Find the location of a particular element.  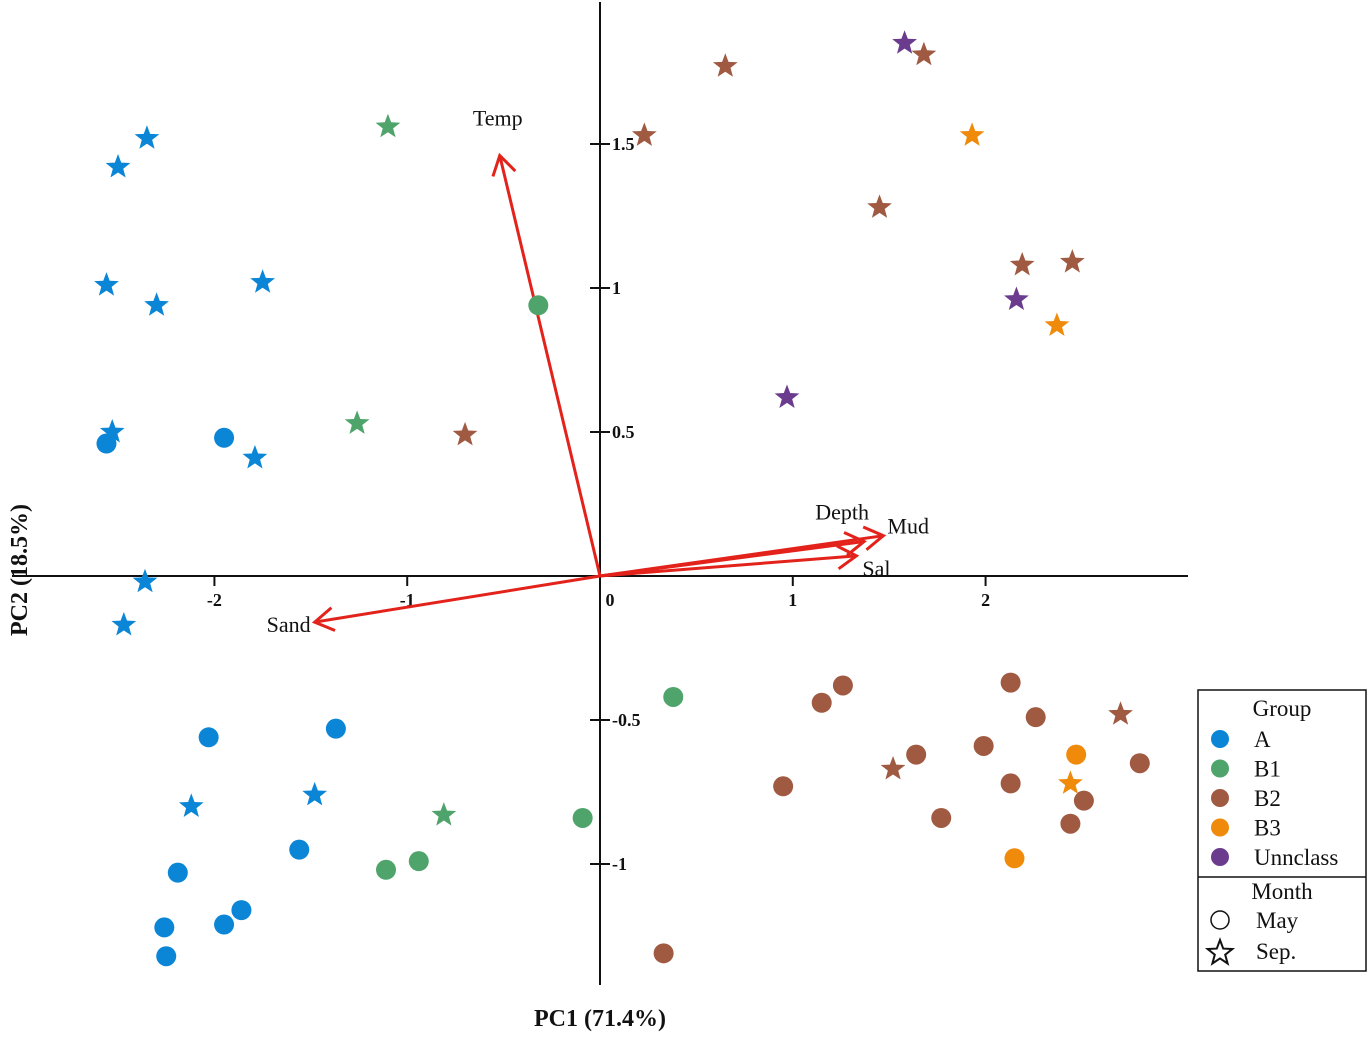

vector-line-temp is located at coordinates (550, 366).